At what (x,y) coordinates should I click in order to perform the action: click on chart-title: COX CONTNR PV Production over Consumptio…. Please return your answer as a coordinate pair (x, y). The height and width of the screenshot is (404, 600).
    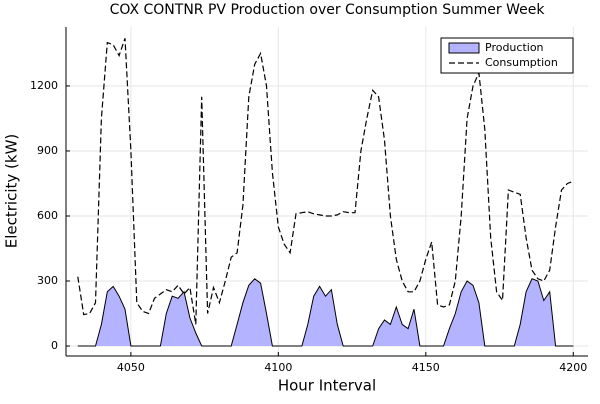
    Looking at the image, I should click on (328, 10).